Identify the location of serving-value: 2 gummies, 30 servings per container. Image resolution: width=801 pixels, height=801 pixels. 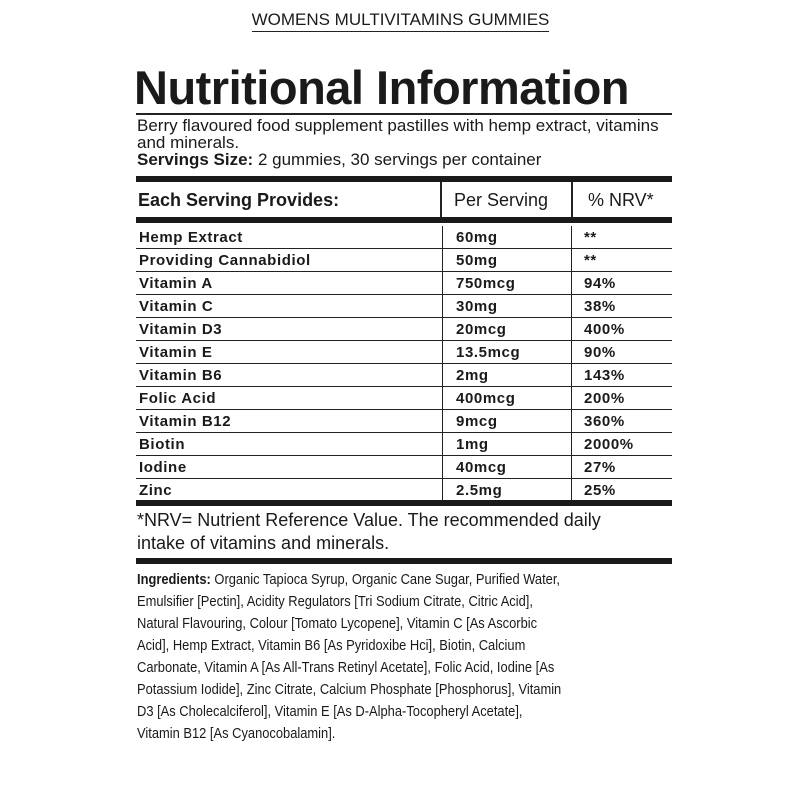
(397, 159).